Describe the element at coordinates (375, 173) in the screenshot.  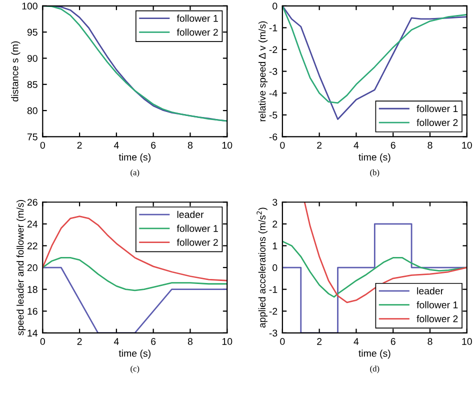
I see `text: (b)` at that location.